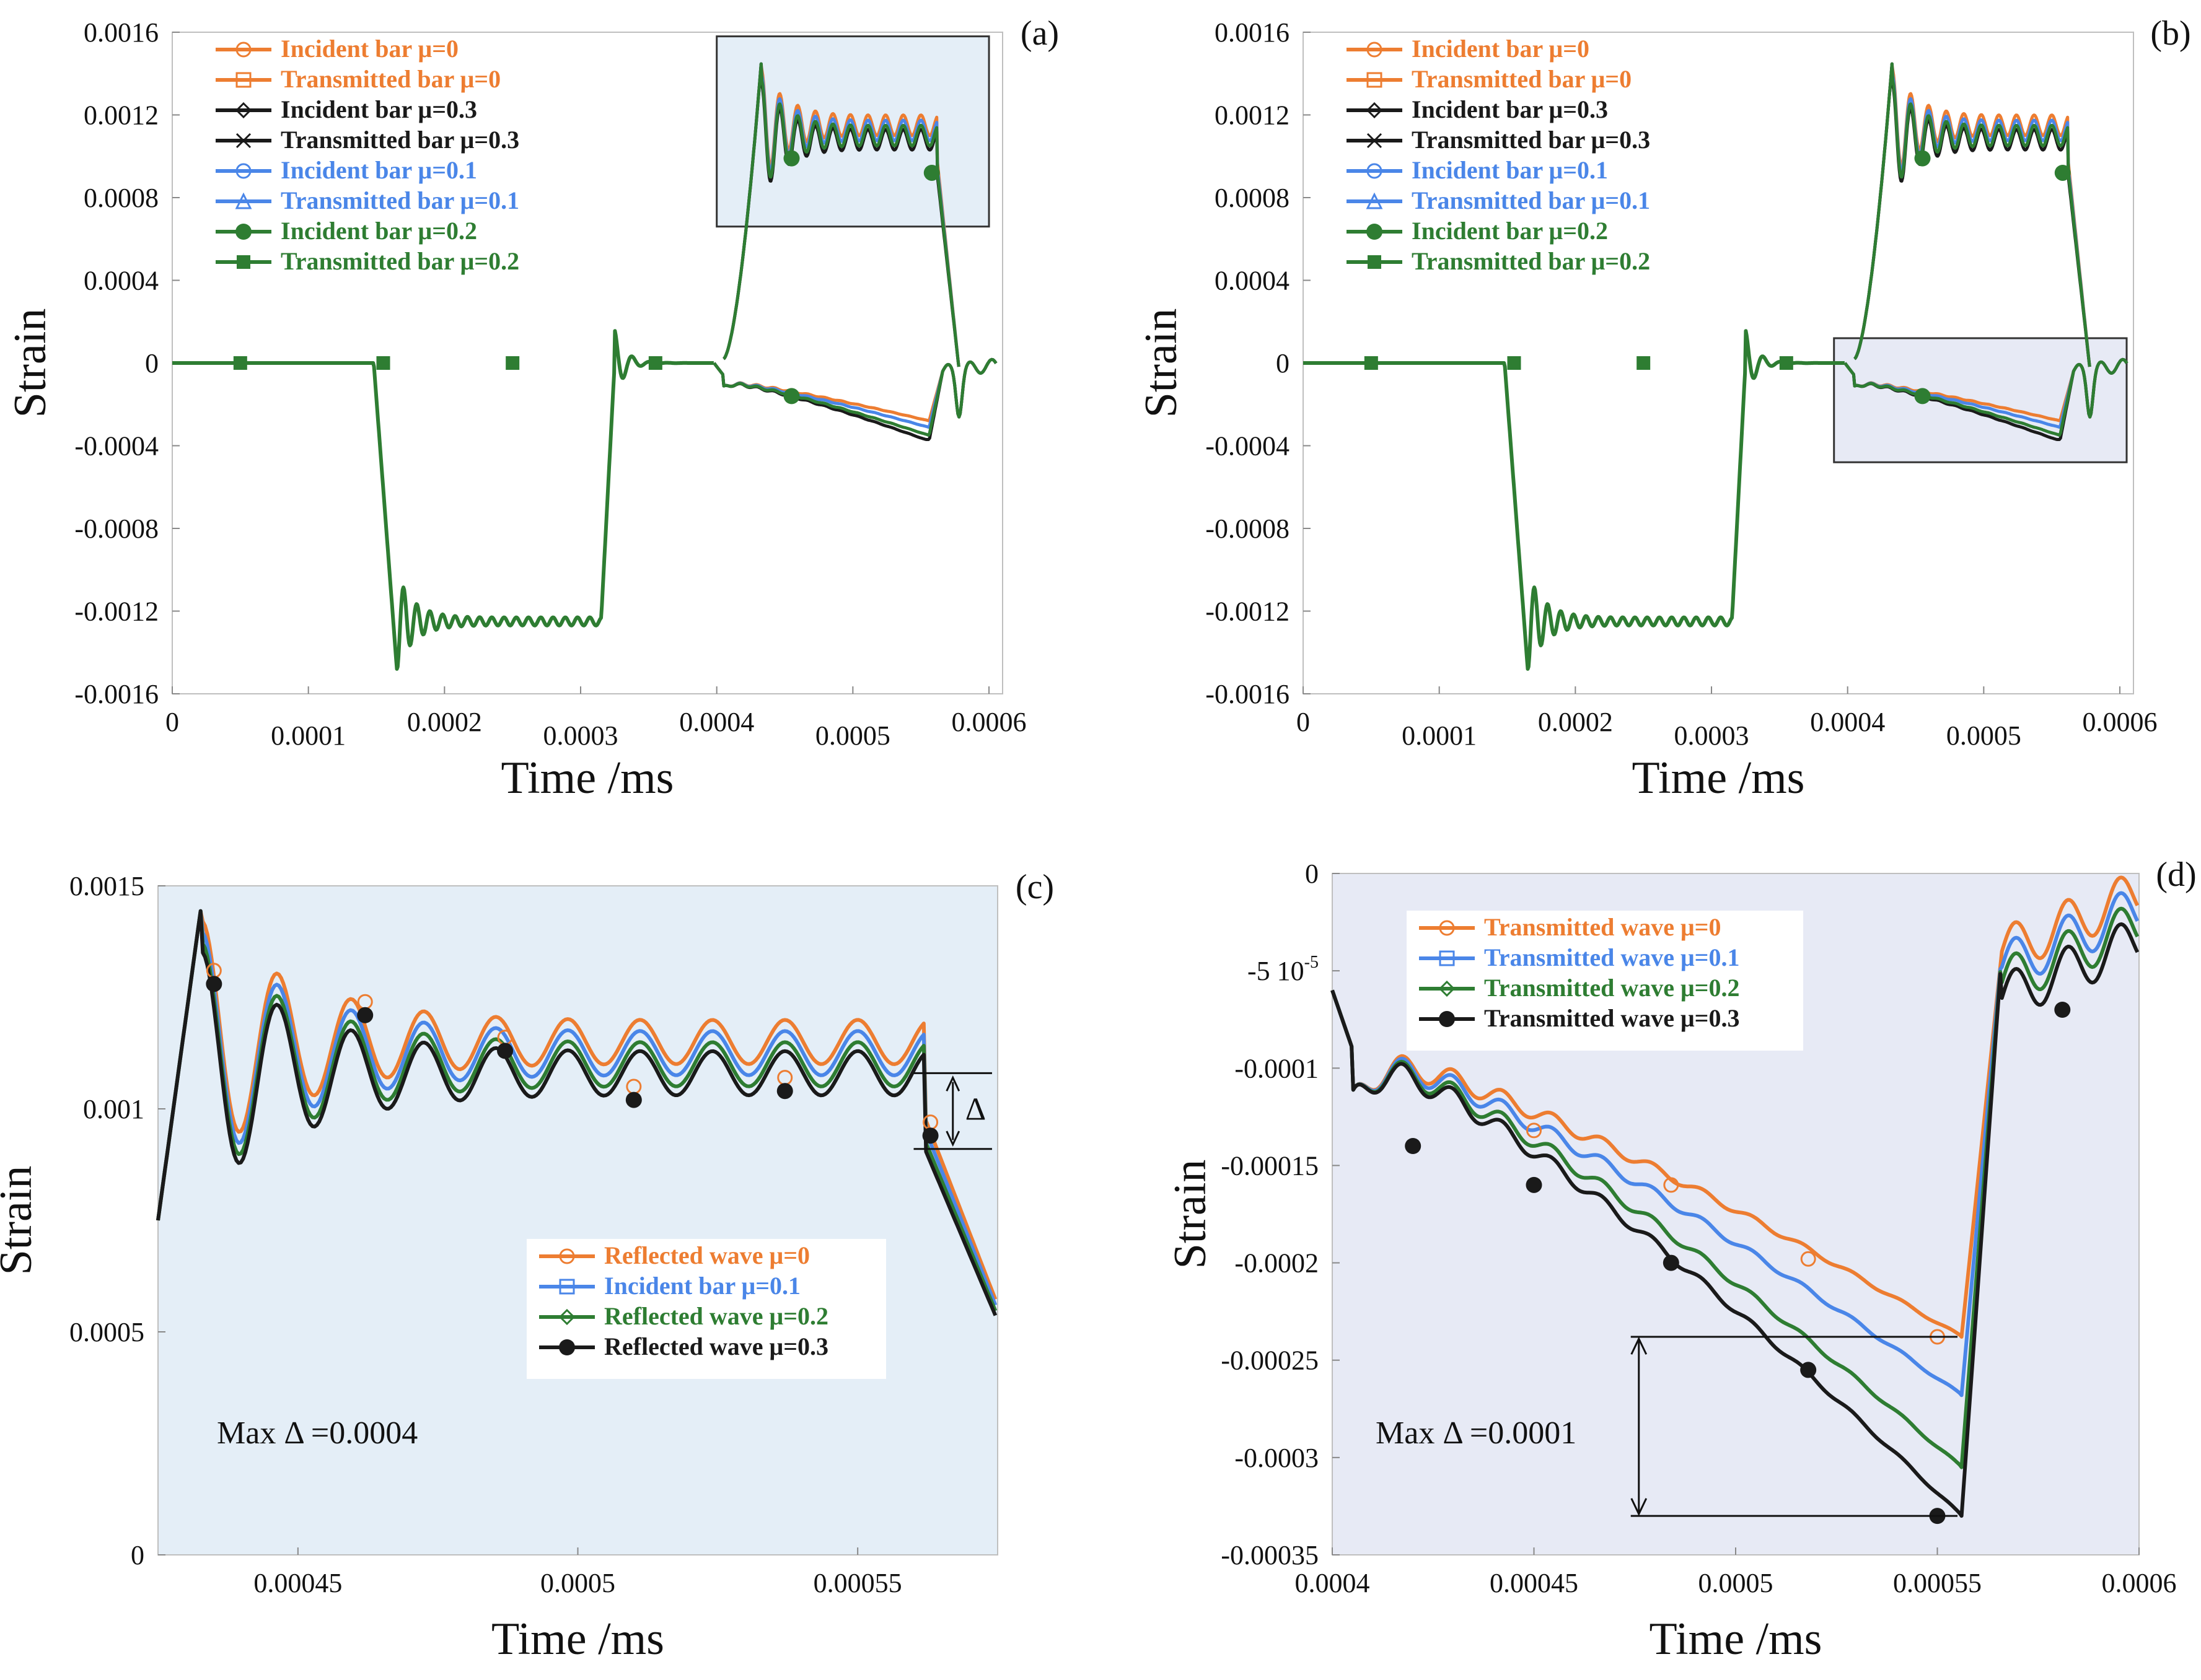 The image size is (2201, 1680). Describe the element at coordinates (1440, 735) in the screenshot. I see `x-tick-label: 0.0001` at that location.